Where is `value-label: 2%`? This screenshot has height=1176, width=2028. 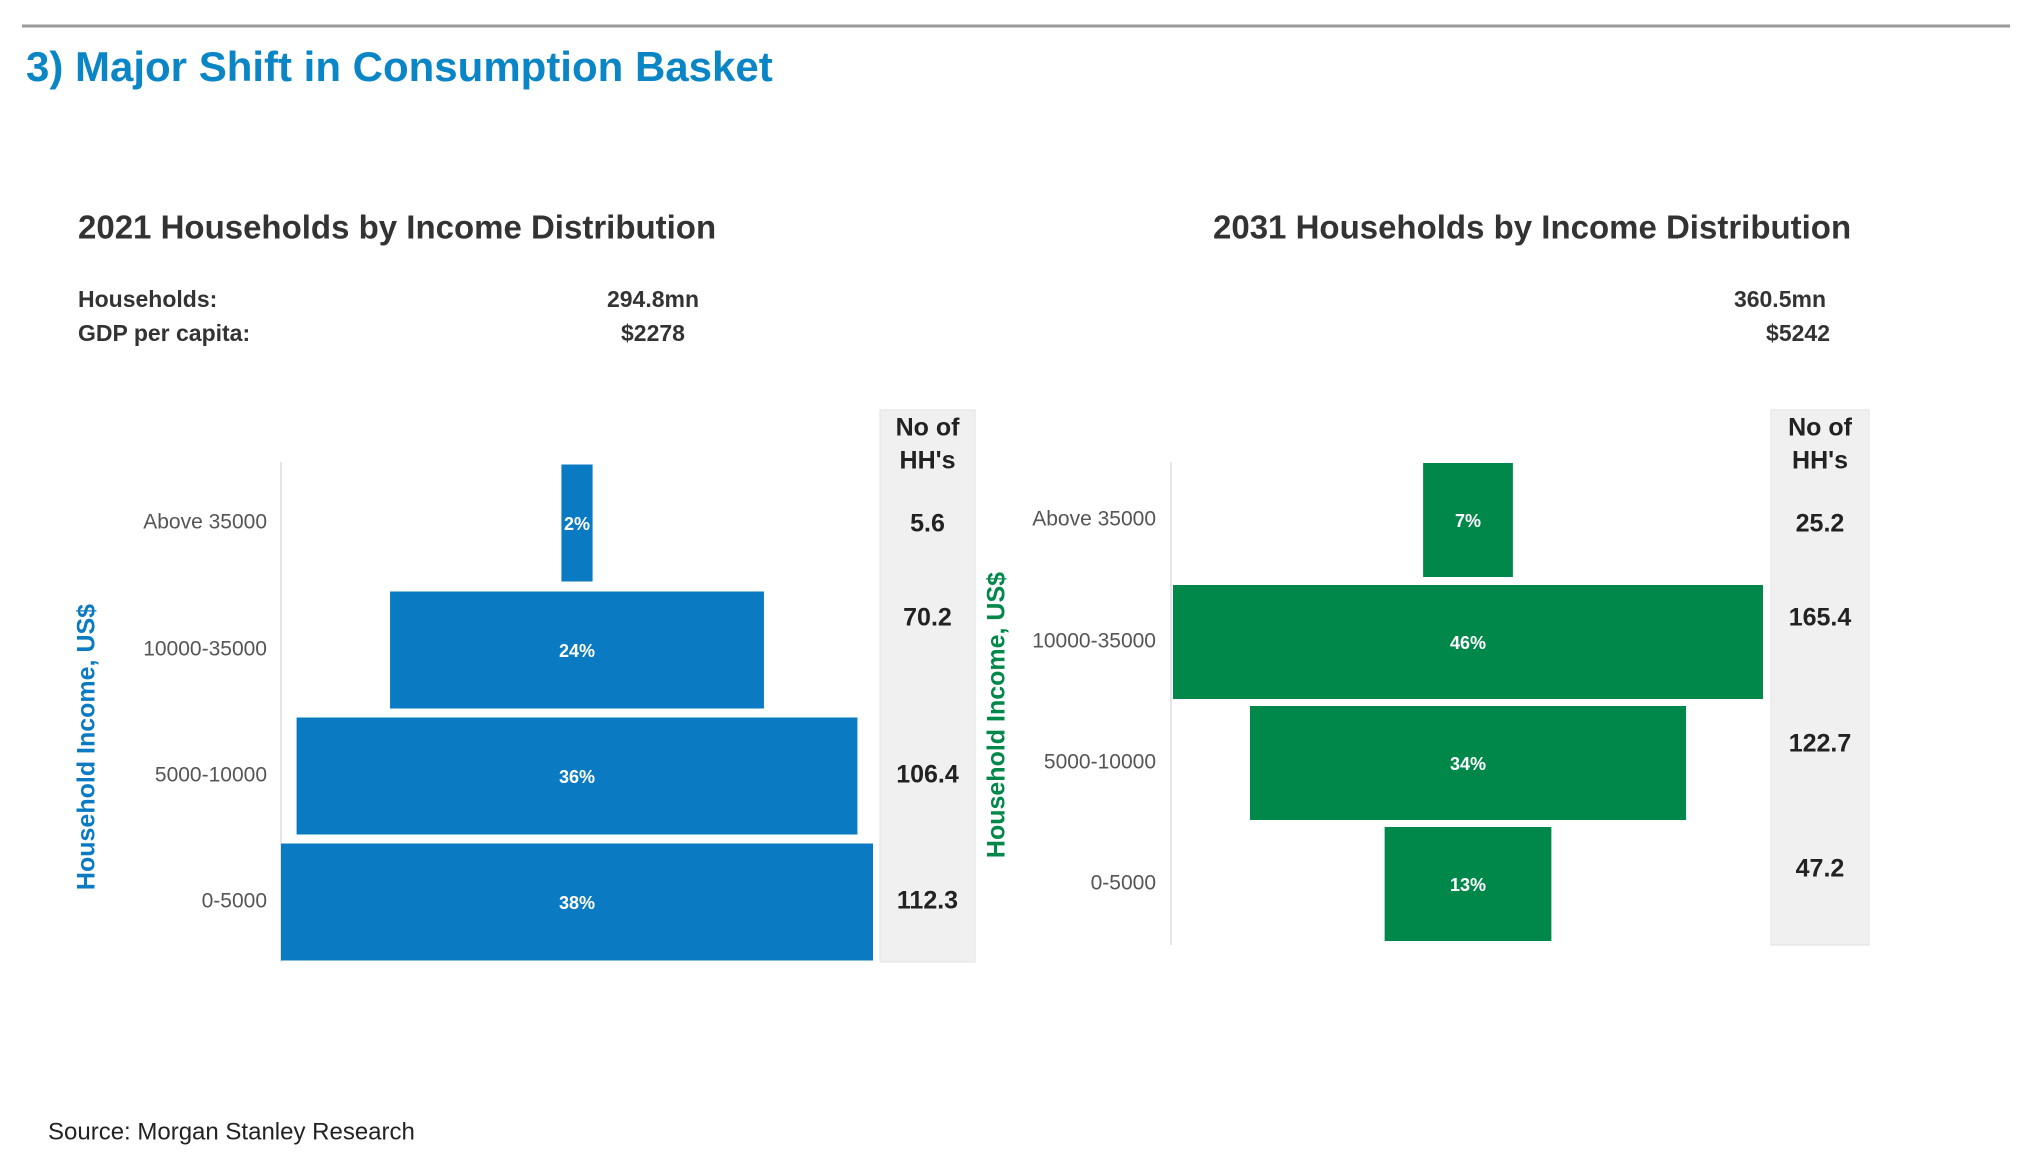
value-label: 2% is located at coordinates (577, 524).